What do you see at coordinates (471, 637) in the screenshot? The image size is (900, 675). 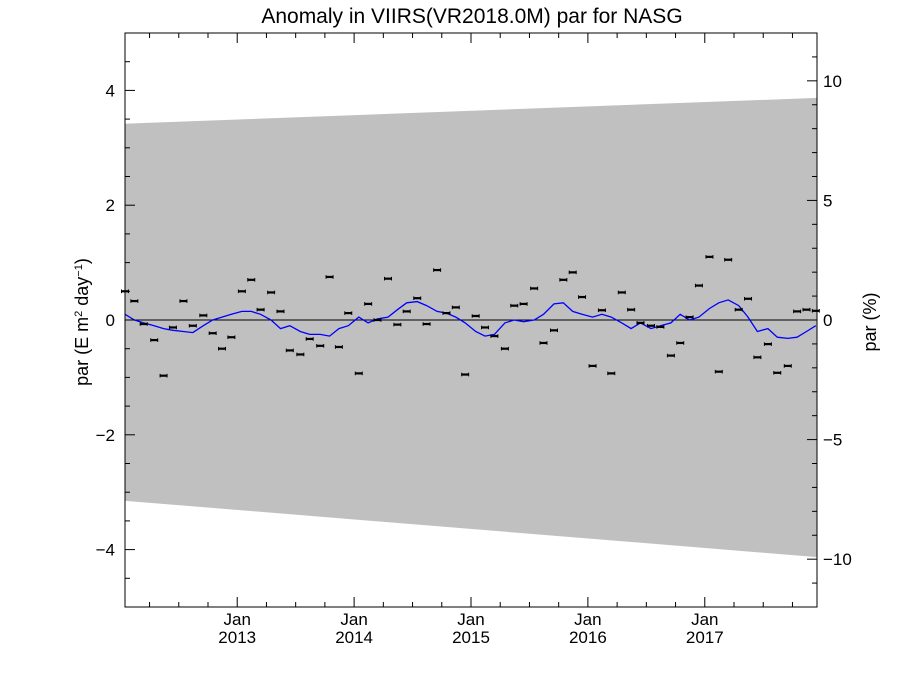 I see `x-tick-year-label: 2015` at bounding box center [471, 637].